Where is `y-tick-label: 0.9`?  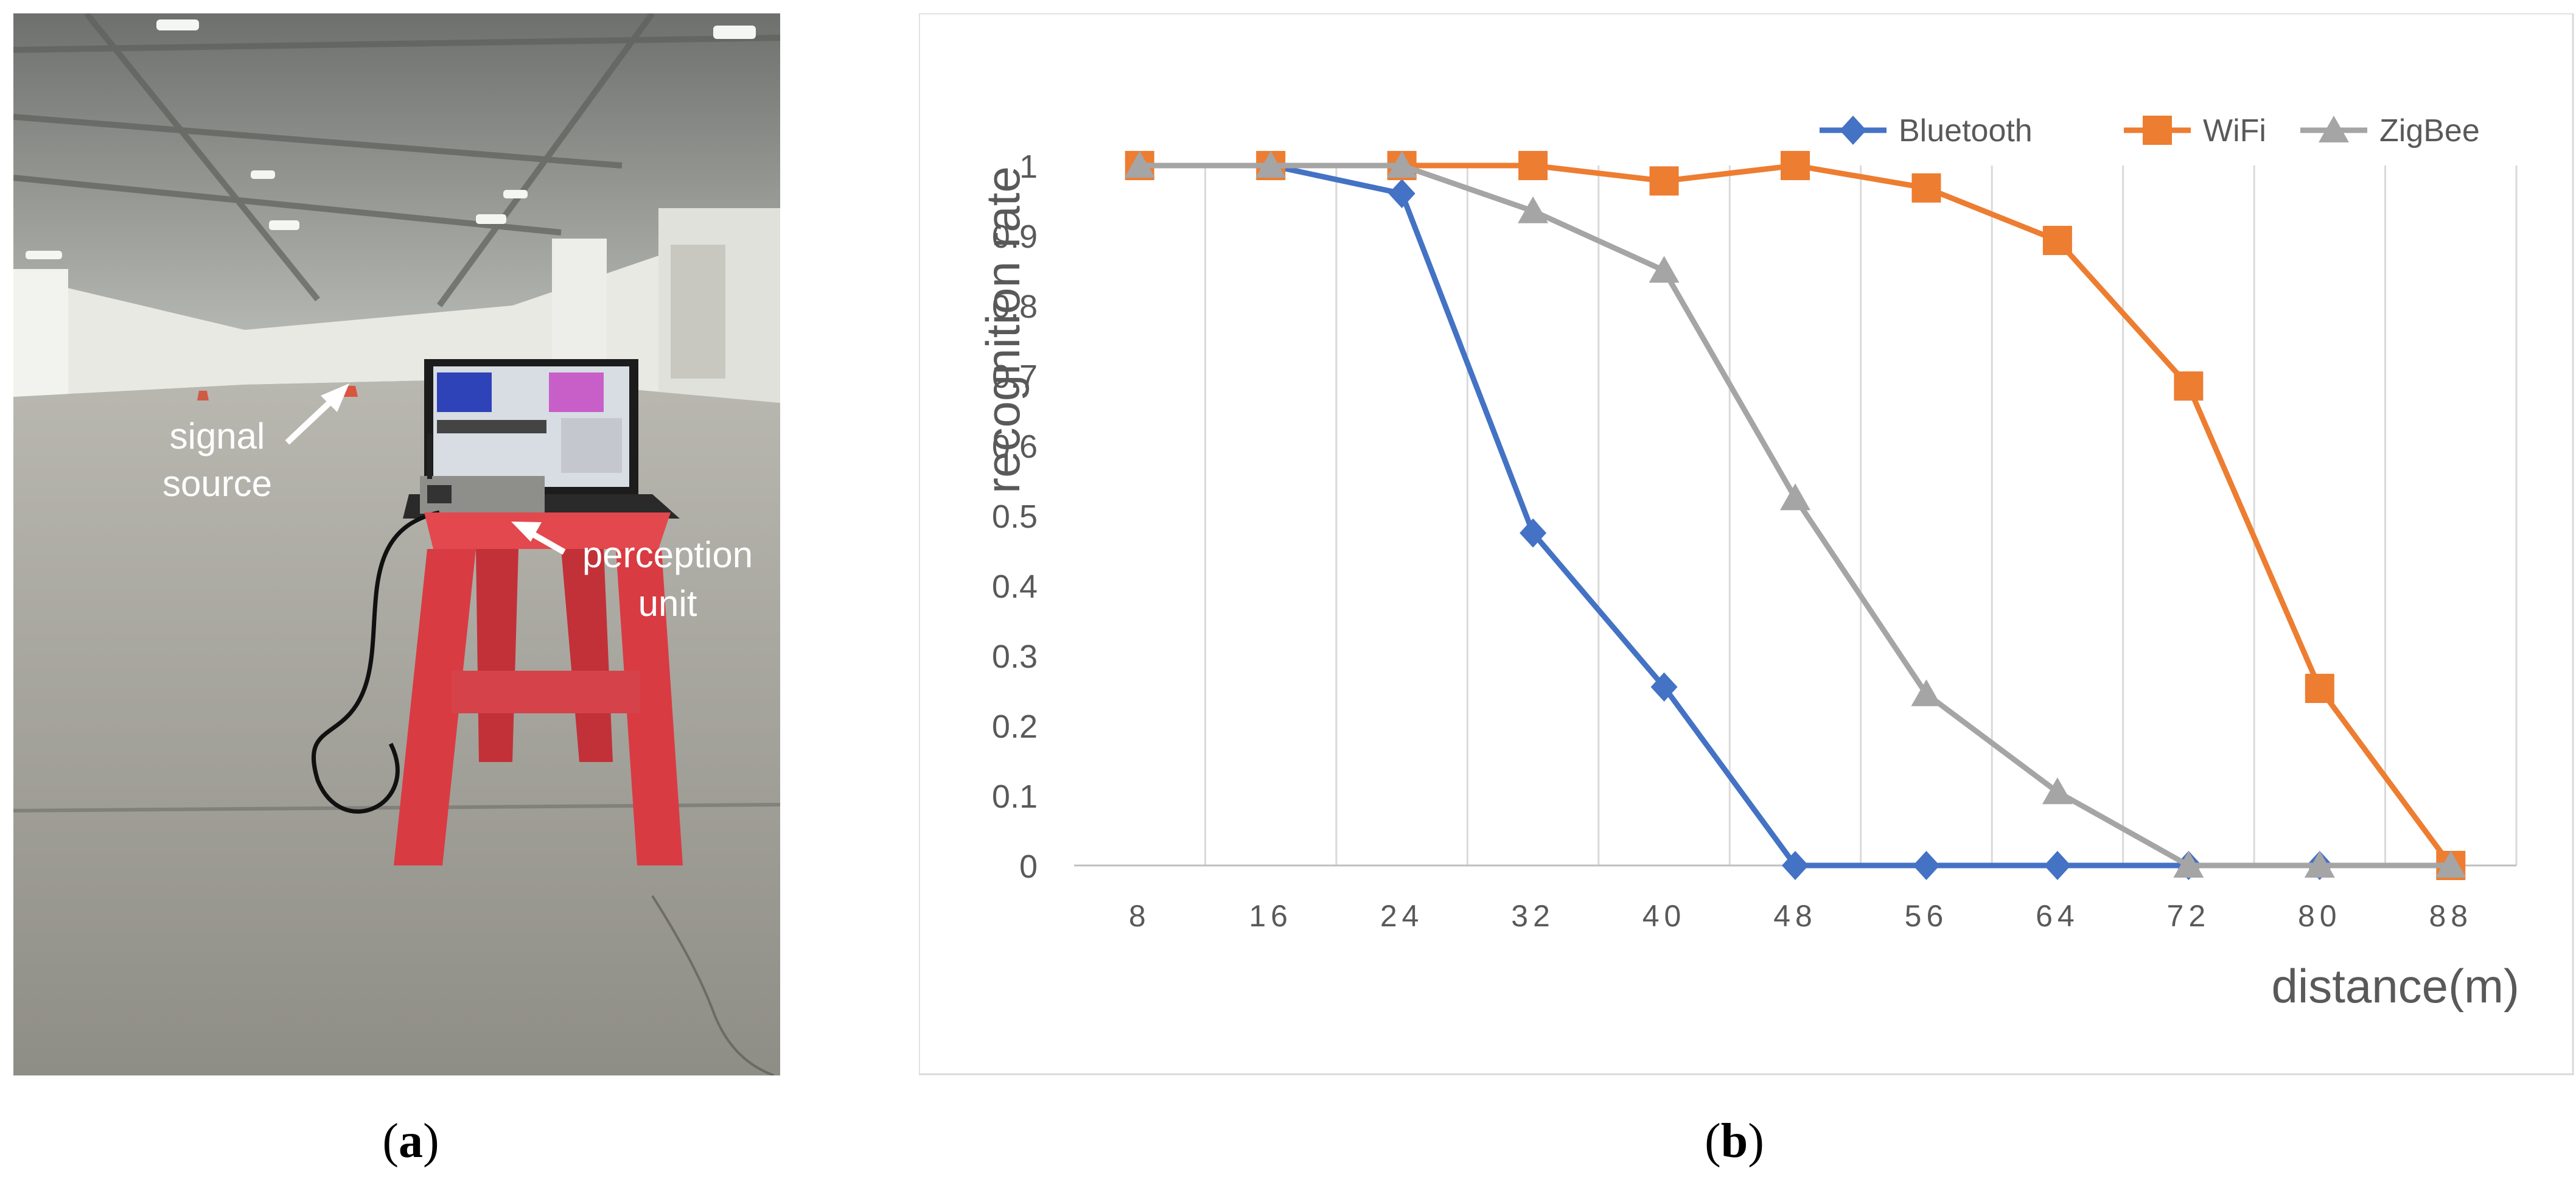 y-tick-label: 0.9 is located at coordinates (1015, 236).